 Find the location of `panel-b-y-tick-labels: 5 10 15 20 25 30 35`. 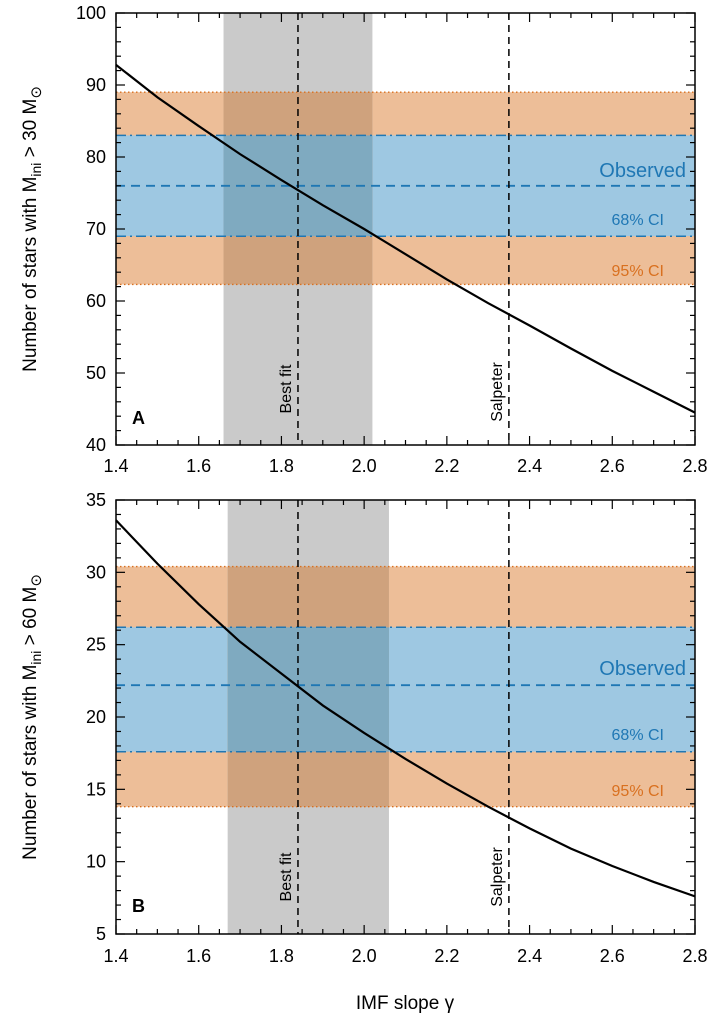

panel-b-y-tick-labels: 5 10 15 20 25 30 35 is located at coordinates (96, 717).